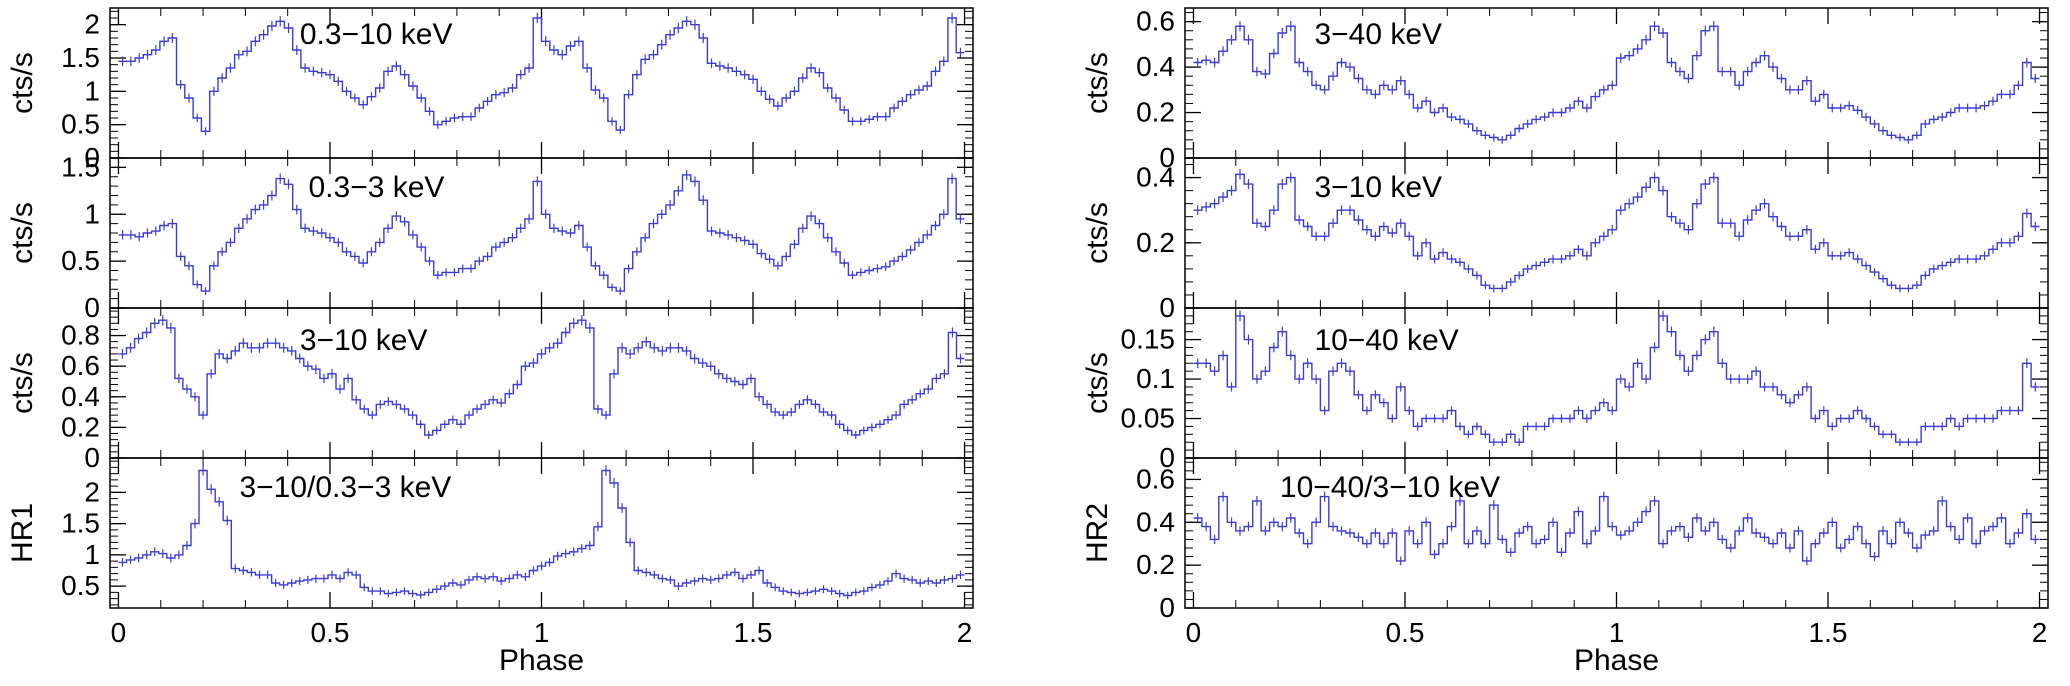 This screenshot has width=2070, height=686. Describe the element at coordinates (1148, 418) in the screenshot. I see `y-tick-label: 0.05` at that location.